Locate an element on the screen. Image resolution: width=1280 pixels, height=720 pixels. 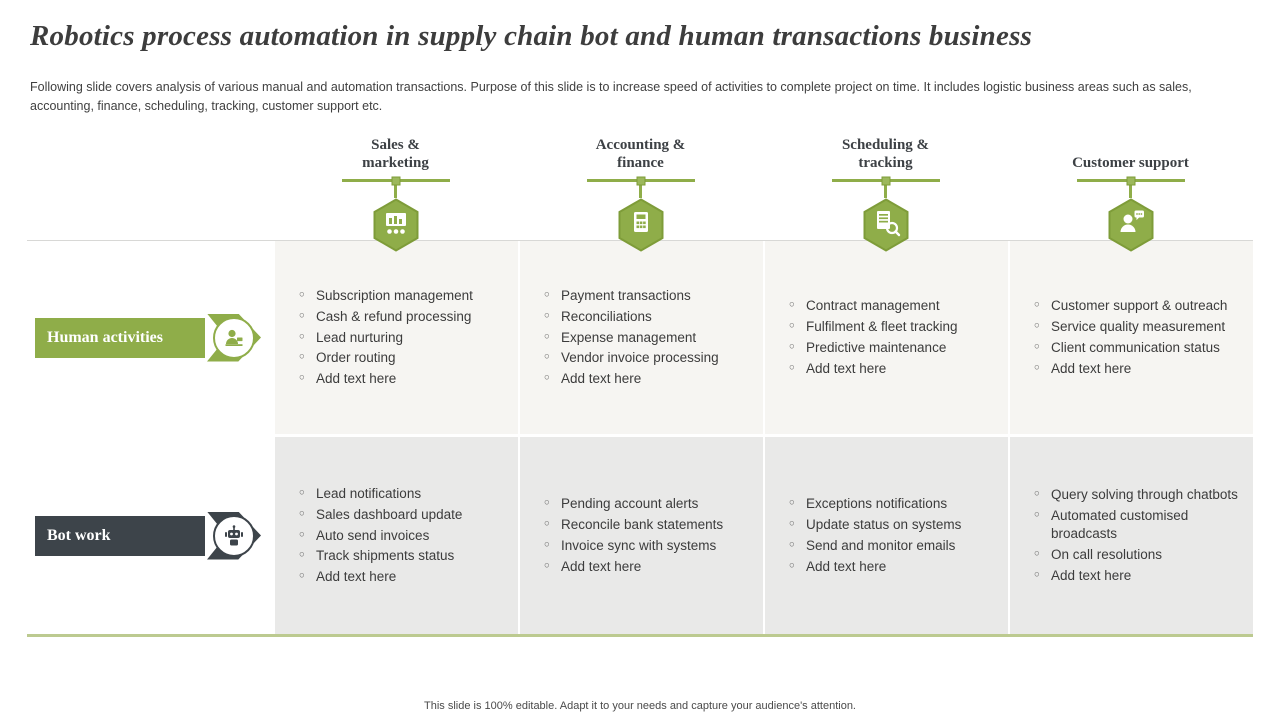
bullet-item: Reconcile bank statements is located at coordinates (633, 525).